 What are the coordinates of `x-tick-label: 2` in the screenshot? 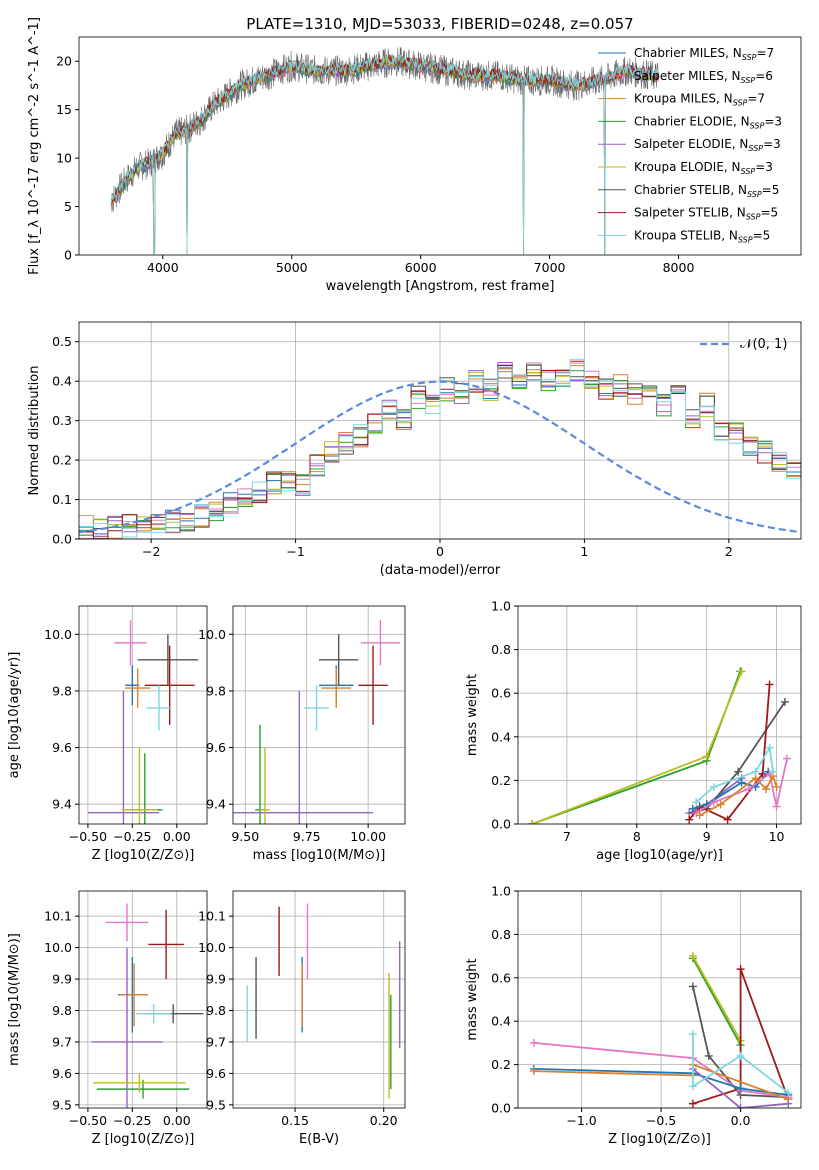 It's located at (729, 551).